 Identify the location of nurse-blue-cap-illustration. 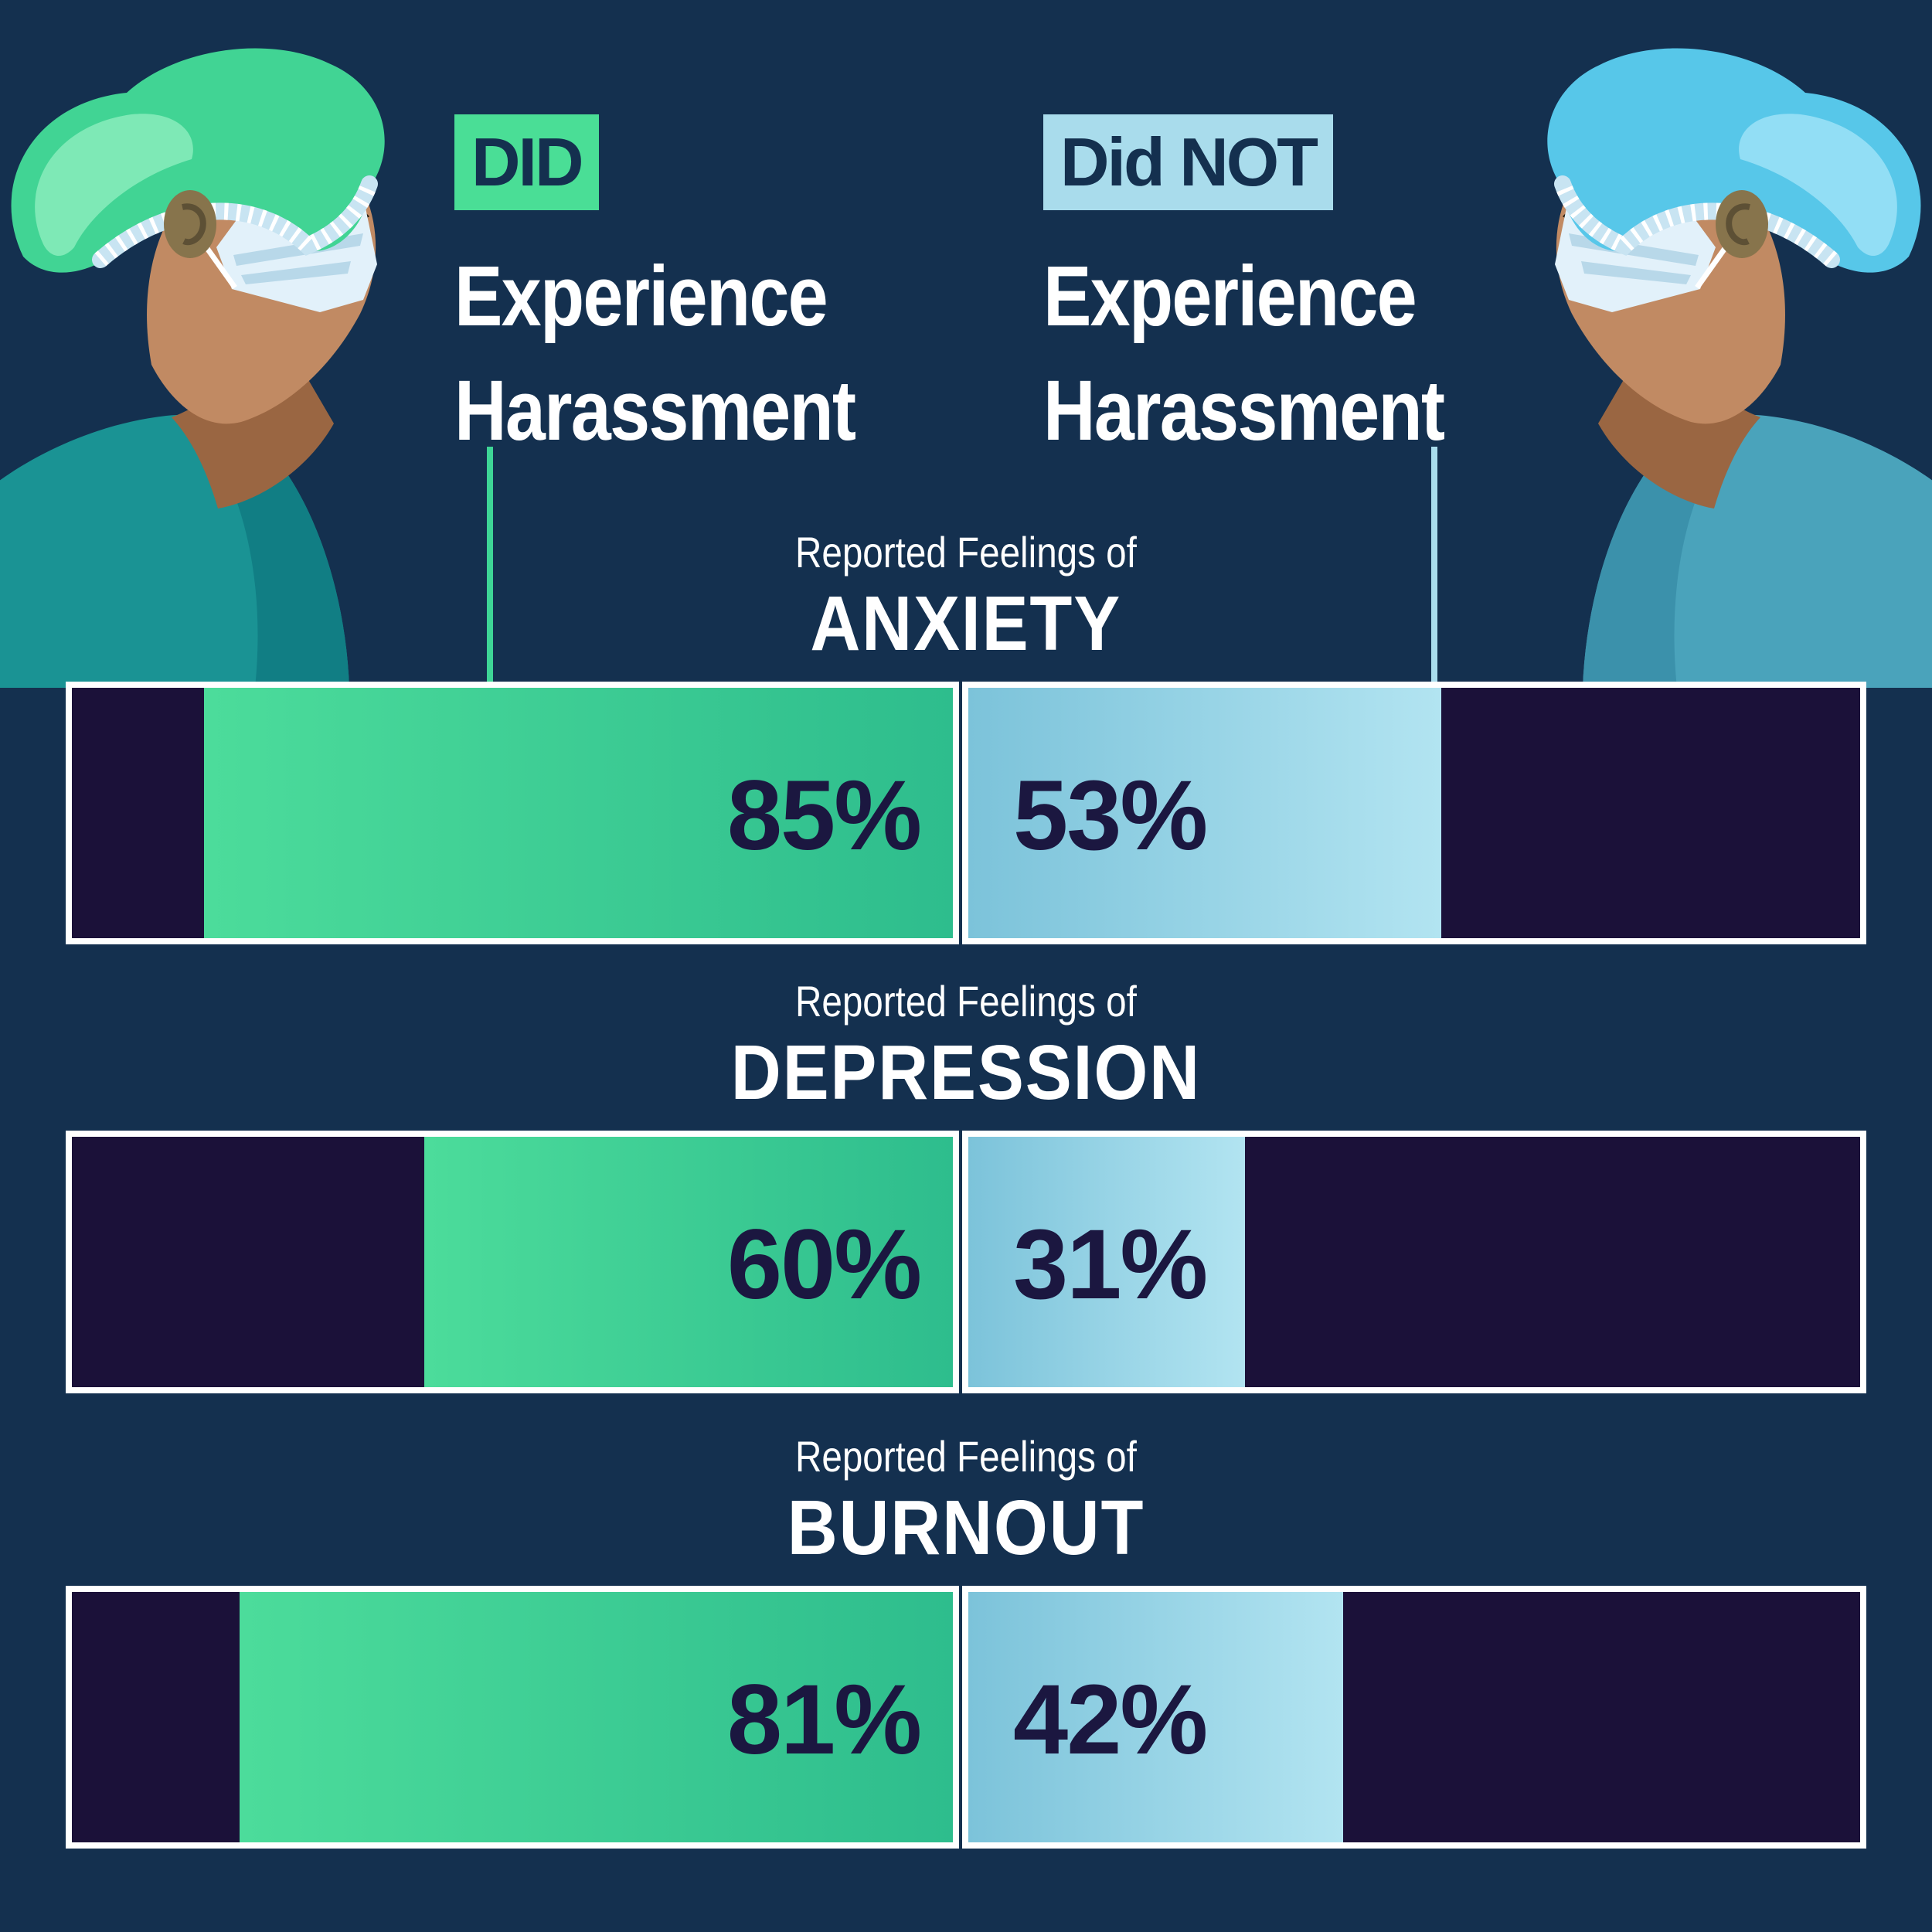
(1740, 368).